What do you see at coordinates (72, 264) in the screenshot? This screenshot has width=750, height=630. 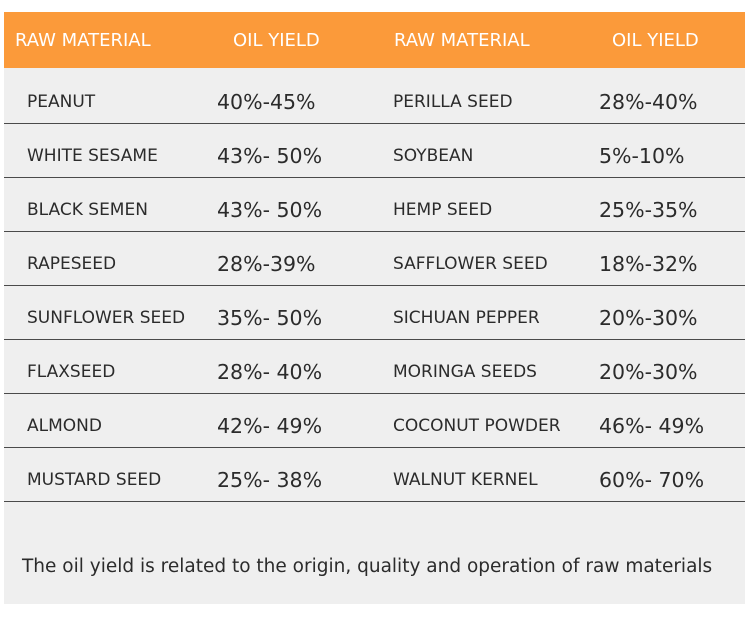 I see `left-material-cell: RAPESEED` at bounding box center [72, 264].